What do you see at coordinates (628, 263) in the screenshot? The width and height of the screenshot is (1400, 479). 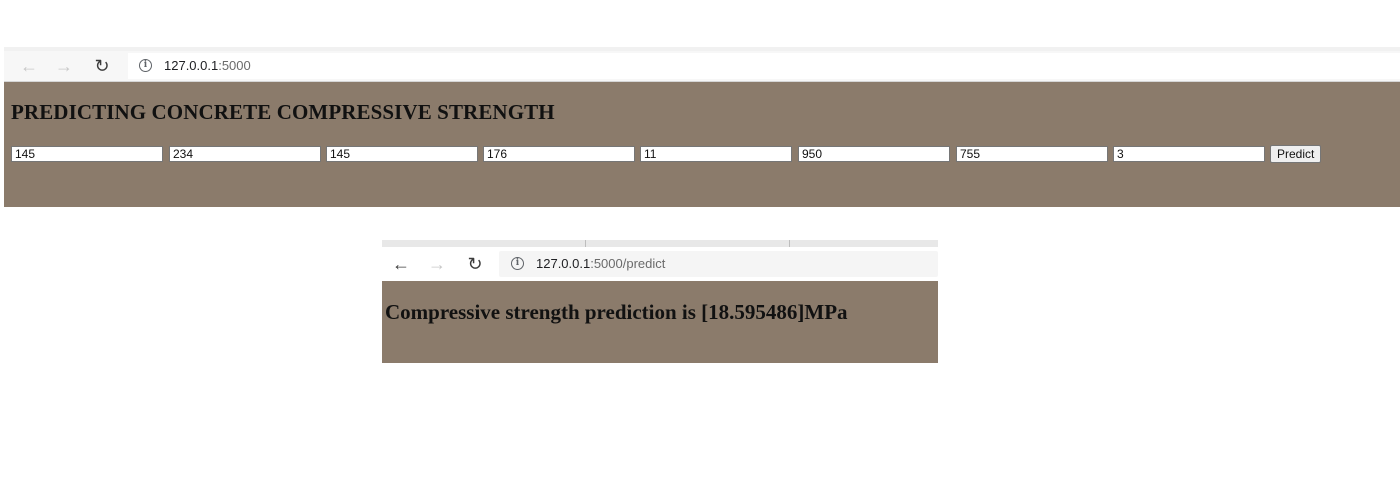 I see `url-path: :5000/predict` at bounding box center [628, 263].